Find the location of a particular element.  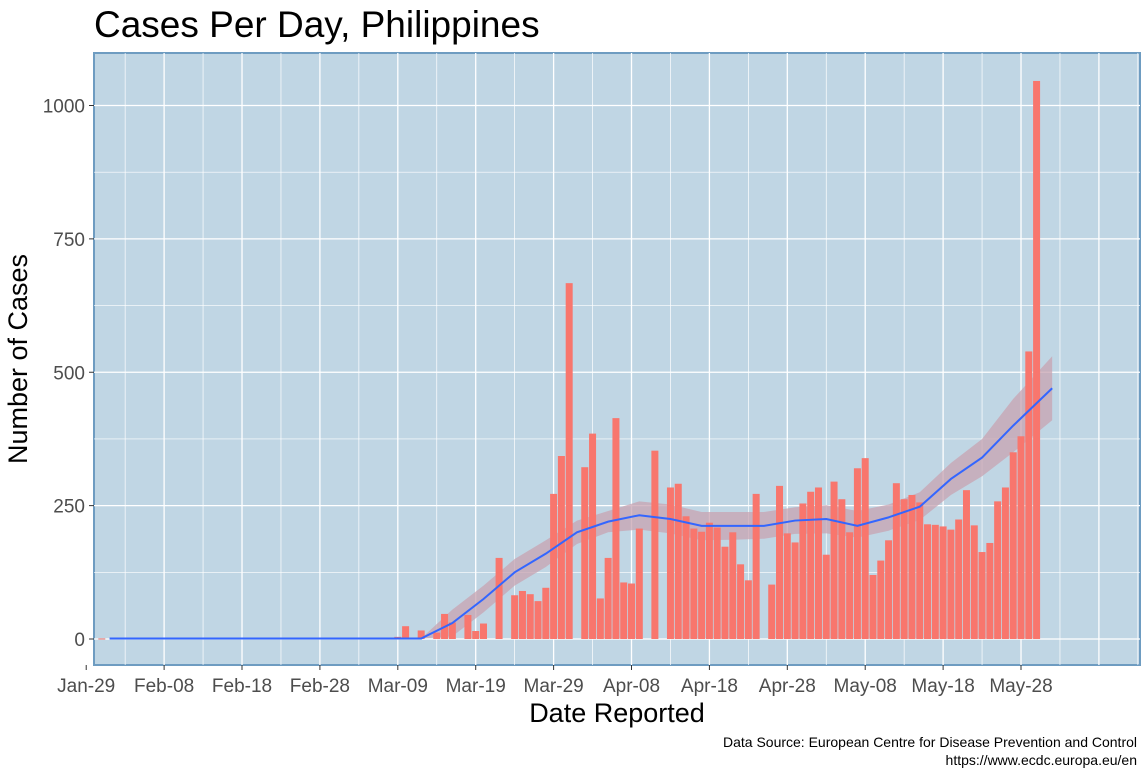

y-tick-label: 250 is located at coordinates (69, 507).